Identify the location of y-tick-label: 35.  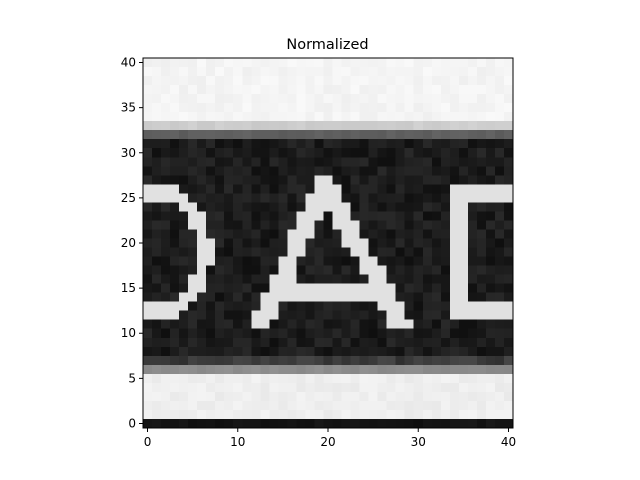
(128, 108).